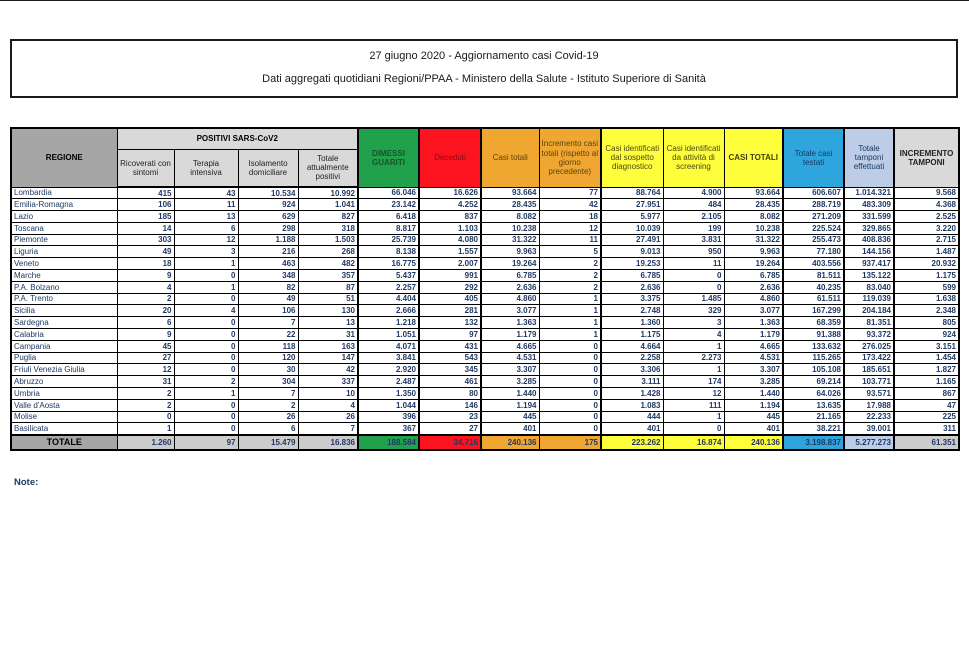  Describe the element at coordinates (693, 299) in the screenshot. I see `cell-casi-screening: 1.485` at that location.